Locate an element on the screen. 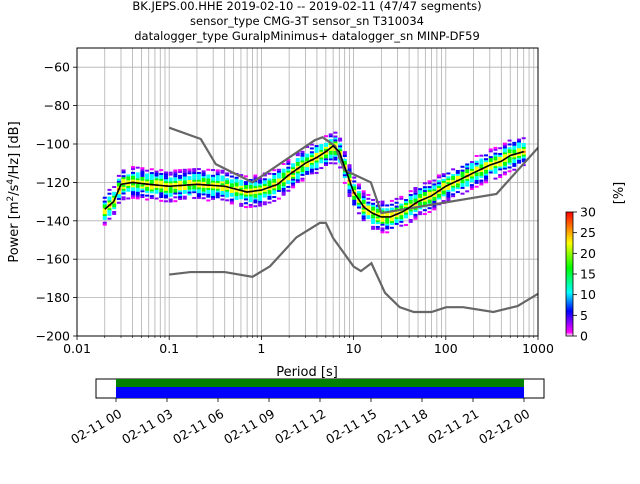  y-tick-label: −180 is located at coordinates (53, 297).